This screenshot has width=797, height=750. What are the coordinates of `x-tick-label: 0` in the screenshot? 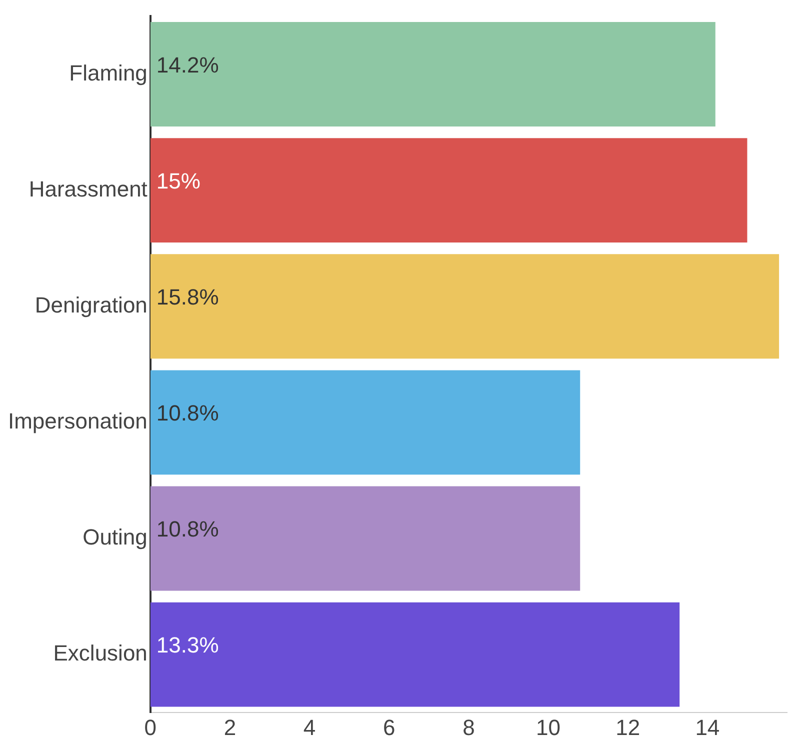 It's located at (150, 727).